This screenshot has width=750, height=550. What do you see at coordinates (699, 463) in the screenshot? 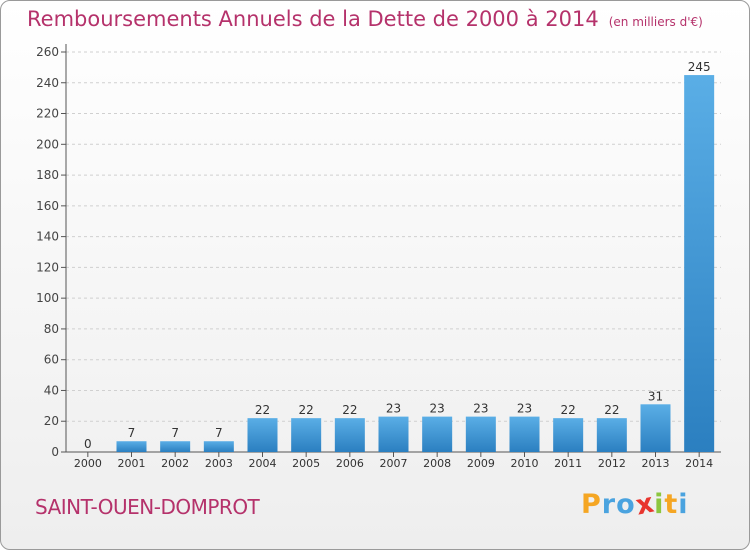
I see `x-tick-label: 2014` at bounding box center [699, 463].